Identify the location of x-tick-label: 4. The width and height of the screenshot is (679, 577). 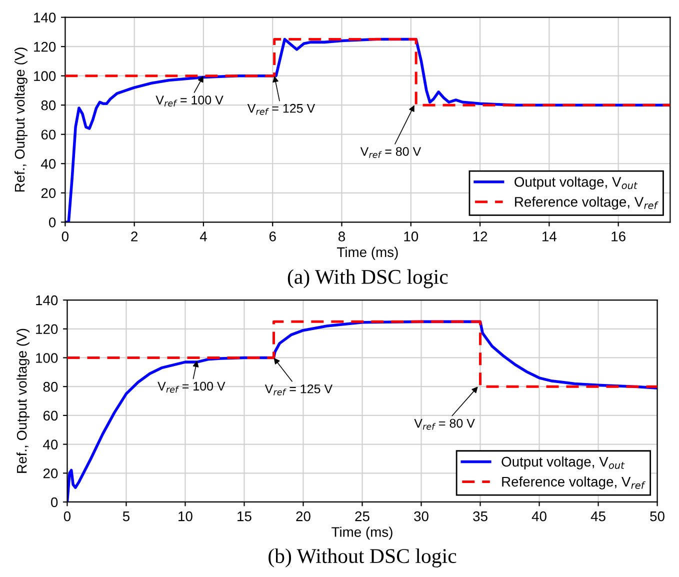
(203, 237).